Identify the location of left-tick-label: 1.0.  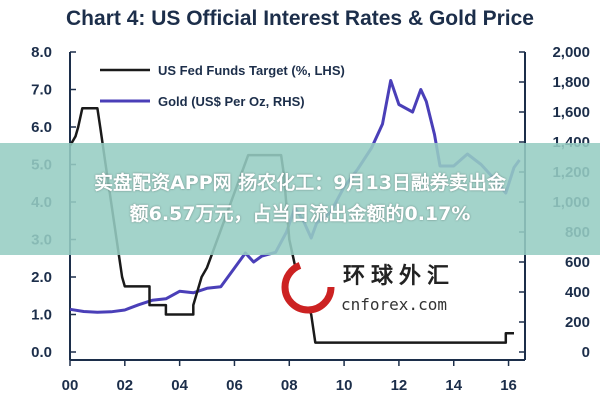
(41, 315).